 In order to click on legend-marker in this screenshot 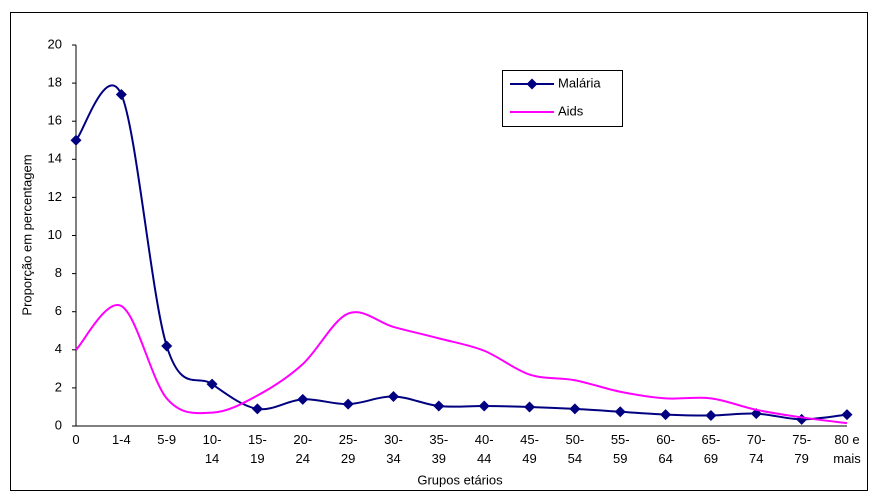, I will do `click(532, 84)`.